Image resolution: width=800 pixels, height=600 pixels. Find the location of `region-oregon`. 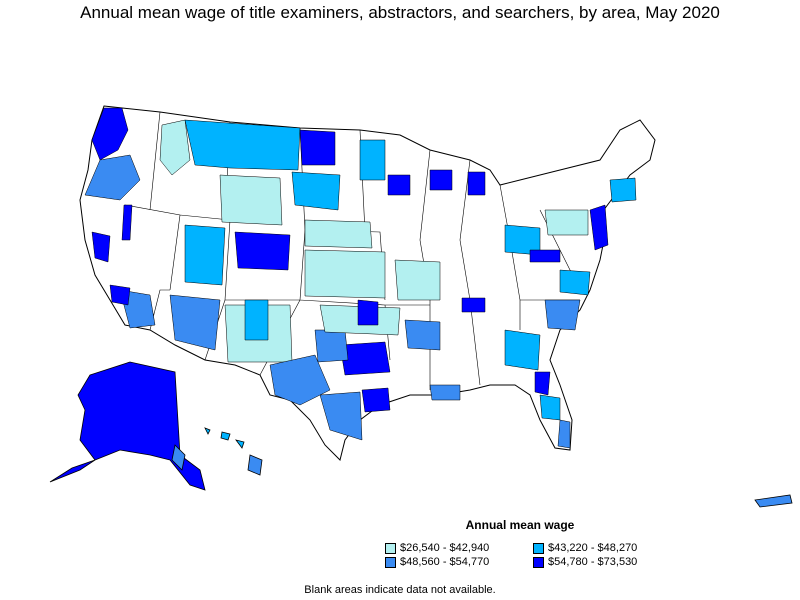

region-oregon is located at coordinates (112, 177).